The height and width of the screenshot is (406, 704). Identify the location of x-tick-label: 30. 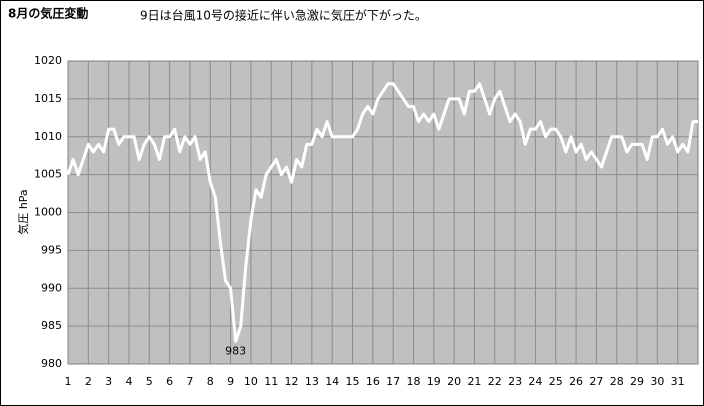
(657, 381).